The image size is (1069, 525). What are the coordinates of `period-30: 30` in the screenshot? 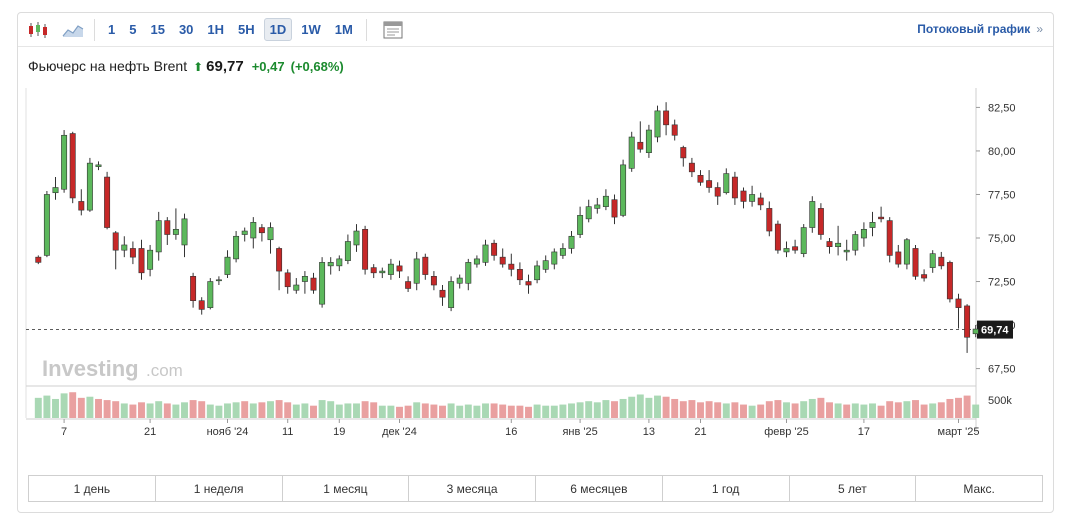 It's located at (186, 29).